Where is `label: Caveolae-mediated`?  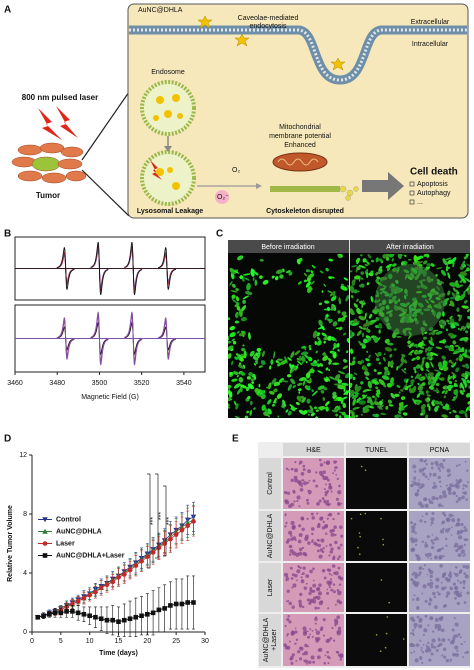
label: Caveolae-mediated is located at coordinates (268, 18).